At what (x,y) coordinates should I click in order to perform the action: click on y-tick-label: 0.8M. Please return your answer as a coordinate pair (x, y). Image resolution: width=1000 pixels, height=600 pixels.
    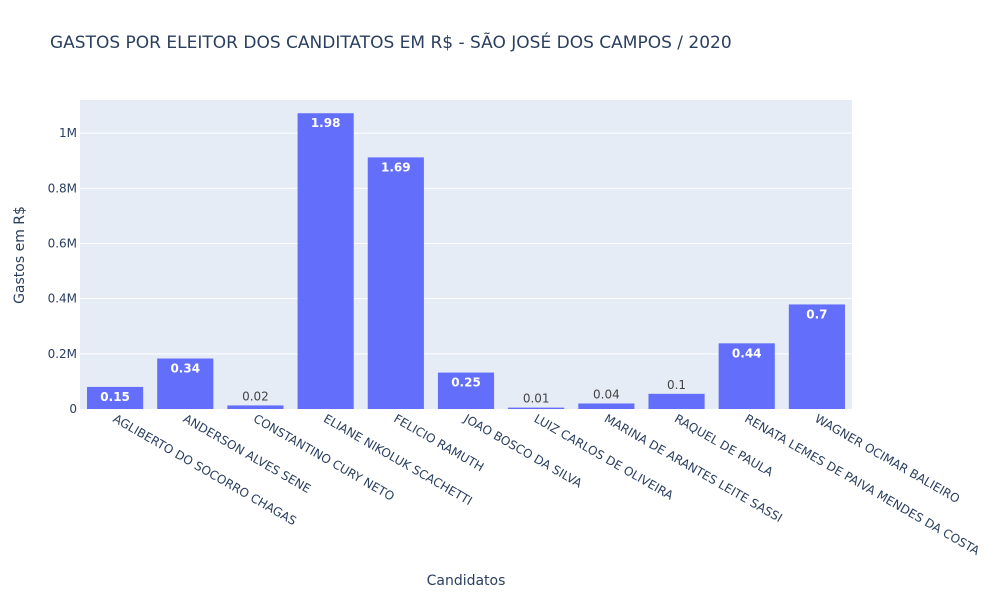
    Looking at the image, I should click on (62, 188).